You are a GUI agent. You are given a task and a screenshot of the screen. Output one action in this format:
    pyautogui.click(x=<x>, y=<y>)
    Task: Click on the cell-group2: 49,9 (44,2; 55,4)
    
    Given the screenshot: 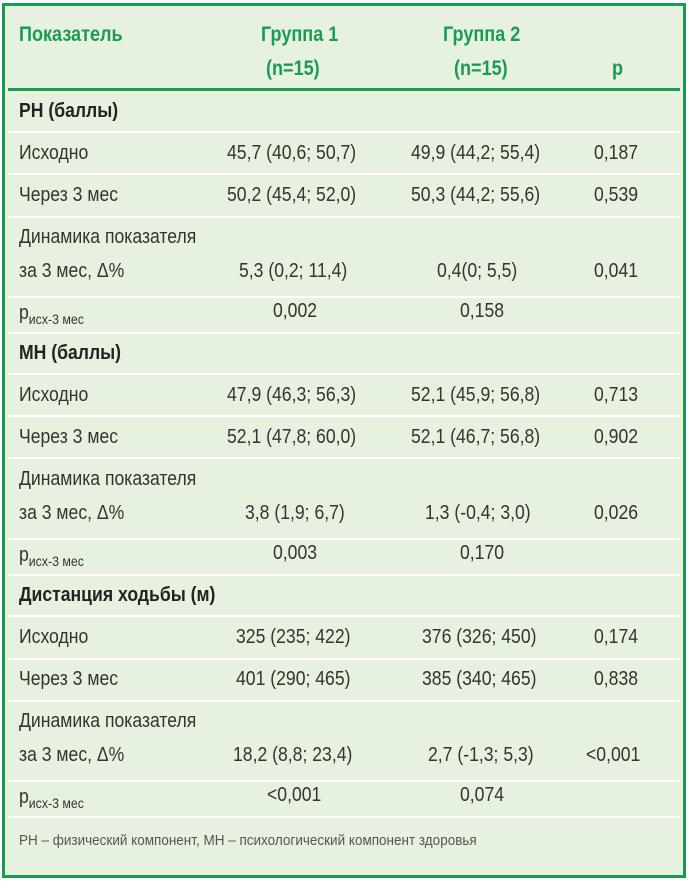 What is the action you would take?
    pyautogui.click(x=476, y=153)
    